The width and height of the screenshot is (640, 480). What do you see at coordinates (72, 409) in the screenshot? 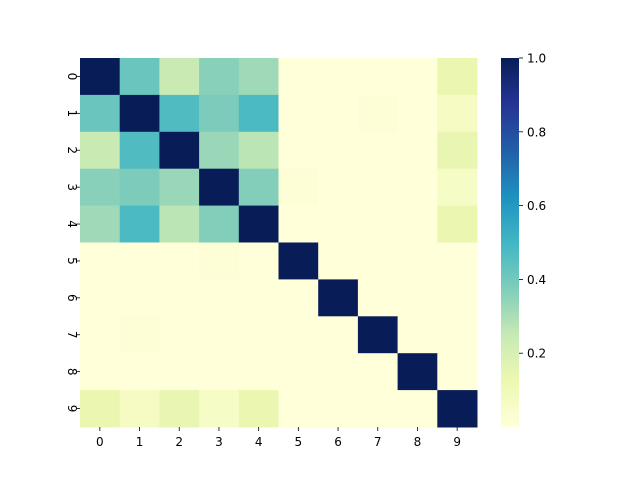
I see `y-tick-label: 9` at bounding box center [72, 409].